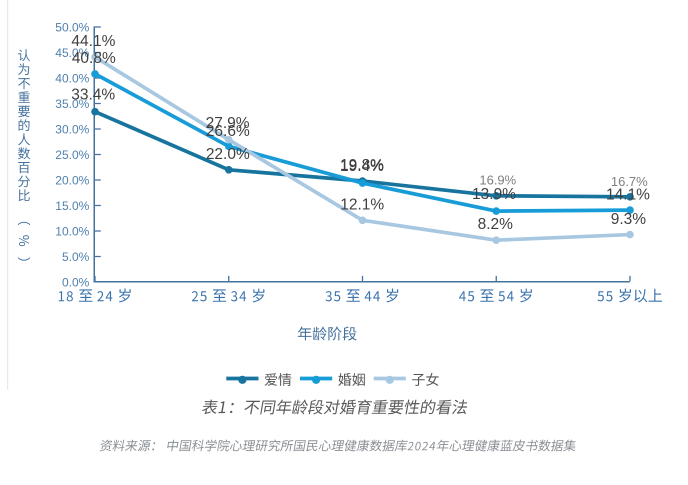  What do you see at coordinates (72, 53) in the screenshot?
I see `svg-text: 45.0%` at bounding box center [72, 53].